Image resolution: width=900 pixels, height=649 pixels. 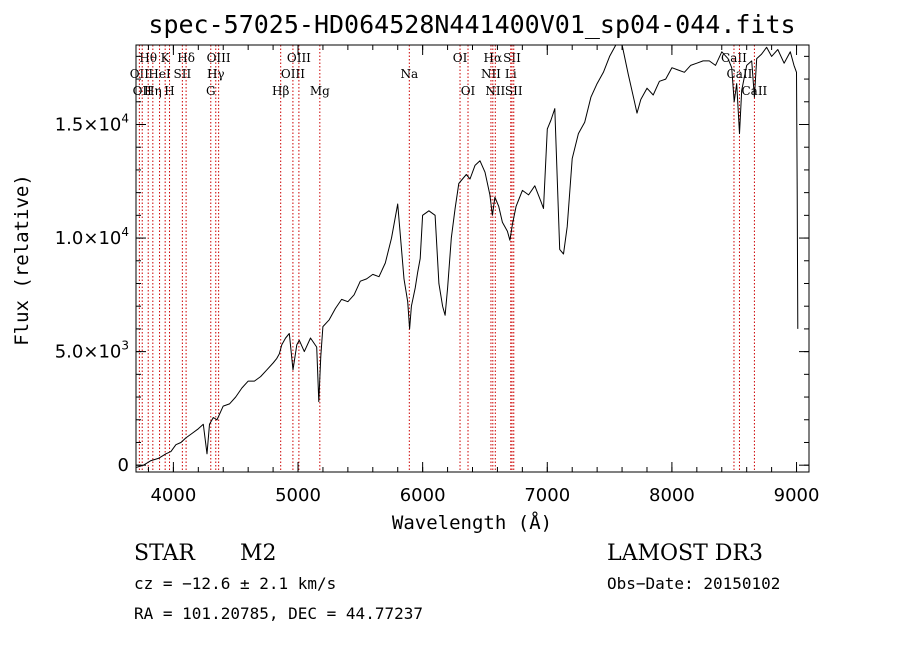 What do you see at coordinates (22, 260) in the screenshot?
I see `y-axis-label: Flux (relative)` at bounding box center [22, 260].